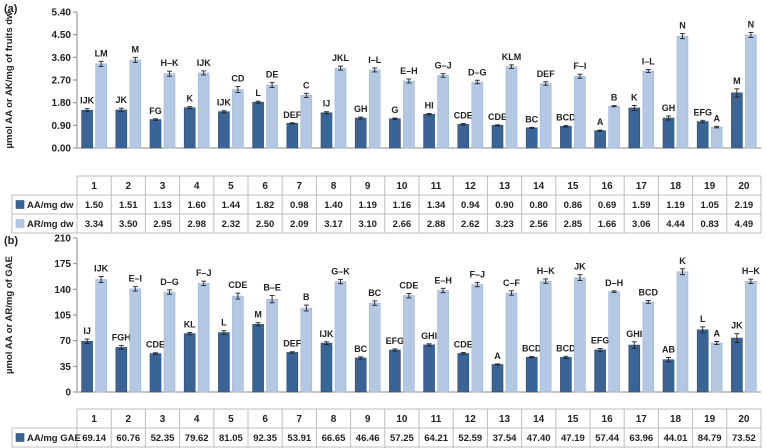 This screenshot has width=766, height=448. Describe the element at coordinates (300, 186) in the screenshot. I see `x-tick-label: 7` at that location.